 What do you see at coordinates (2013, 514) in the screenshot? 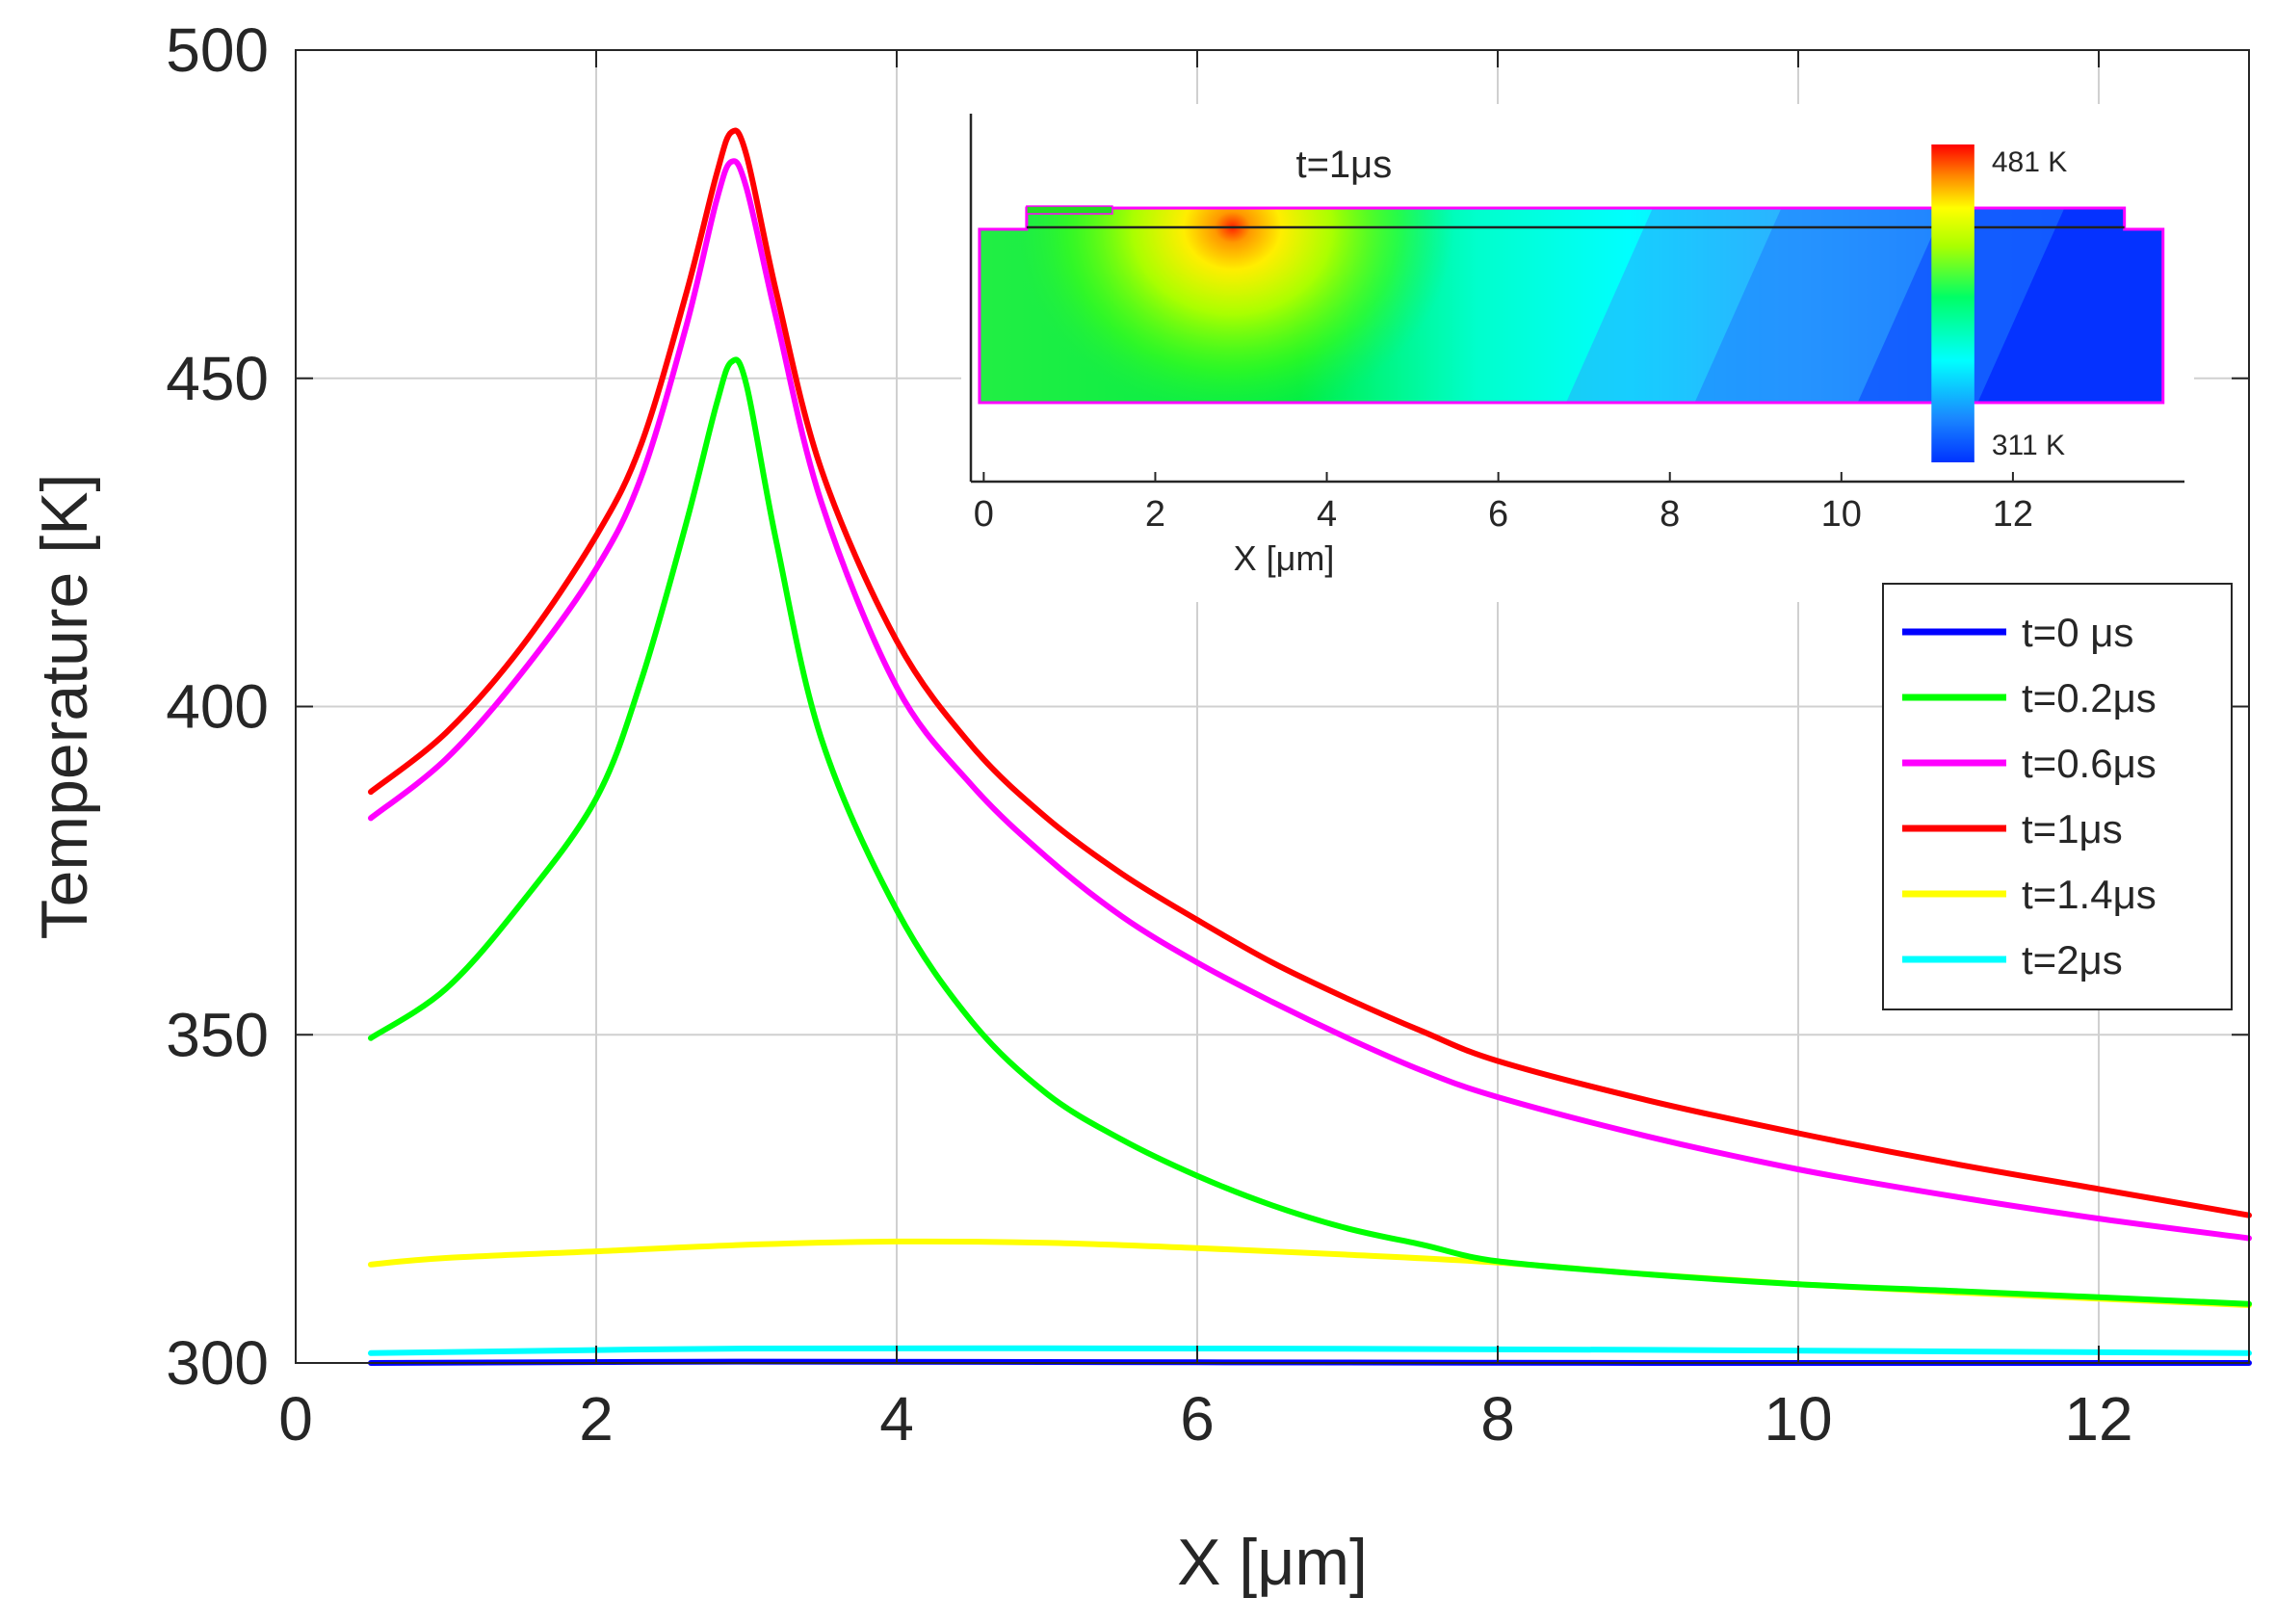
I see `inset-x-tick-label: 12` at bounding box center [2013, 514].